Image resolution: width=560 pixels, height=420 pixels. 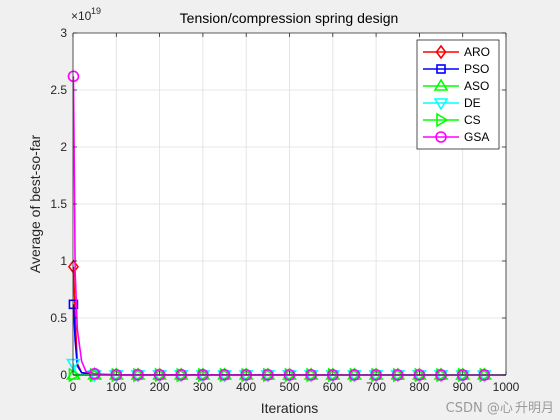 What do you see at coordinates (442, 120) in the screenshot?
I see `legend-marker-cs` at bounding box center [442, 120].